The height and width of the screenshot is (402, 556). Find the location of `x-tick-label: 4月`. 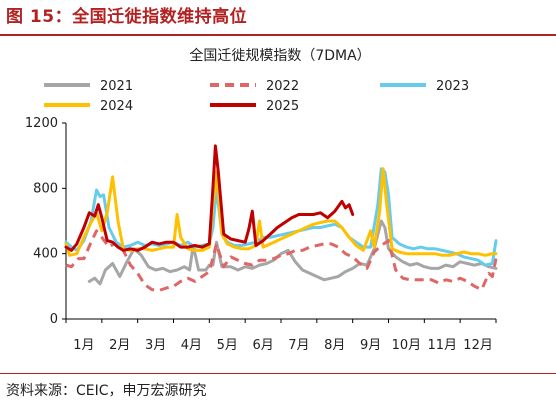

x-tick-label: 4月 is located at coordinates (191, 345).